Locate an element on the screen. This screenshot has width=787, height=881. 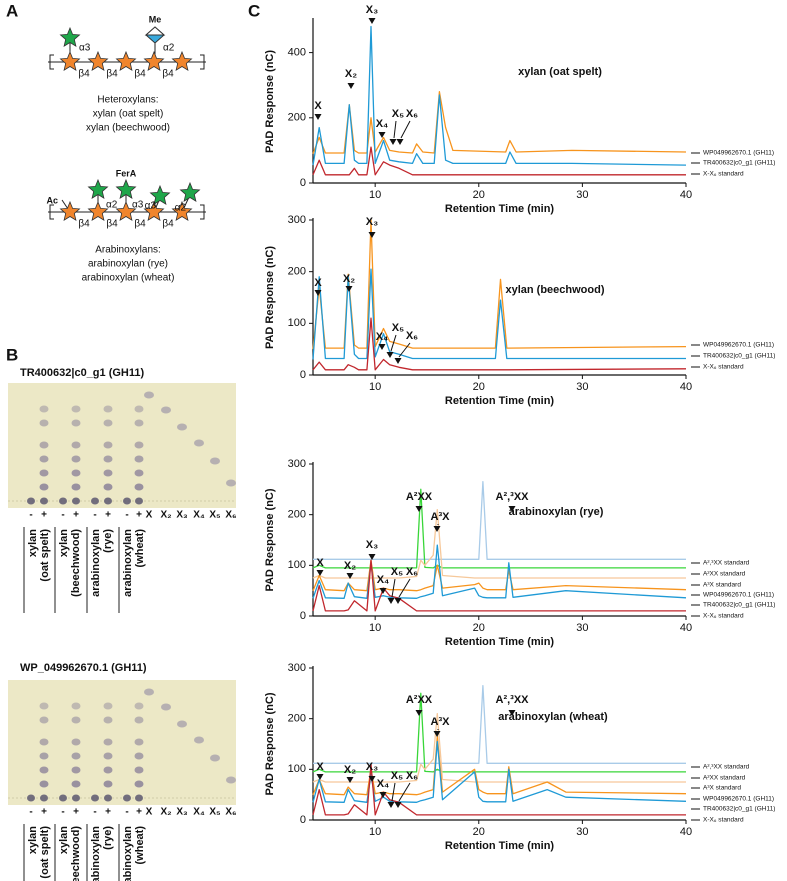
x-tick-label: 40 is located at coordinates (686, 387).